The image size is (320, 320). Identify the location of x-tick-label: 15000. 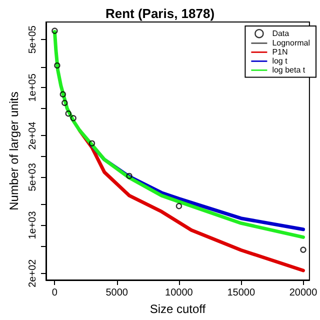
(241, 293).